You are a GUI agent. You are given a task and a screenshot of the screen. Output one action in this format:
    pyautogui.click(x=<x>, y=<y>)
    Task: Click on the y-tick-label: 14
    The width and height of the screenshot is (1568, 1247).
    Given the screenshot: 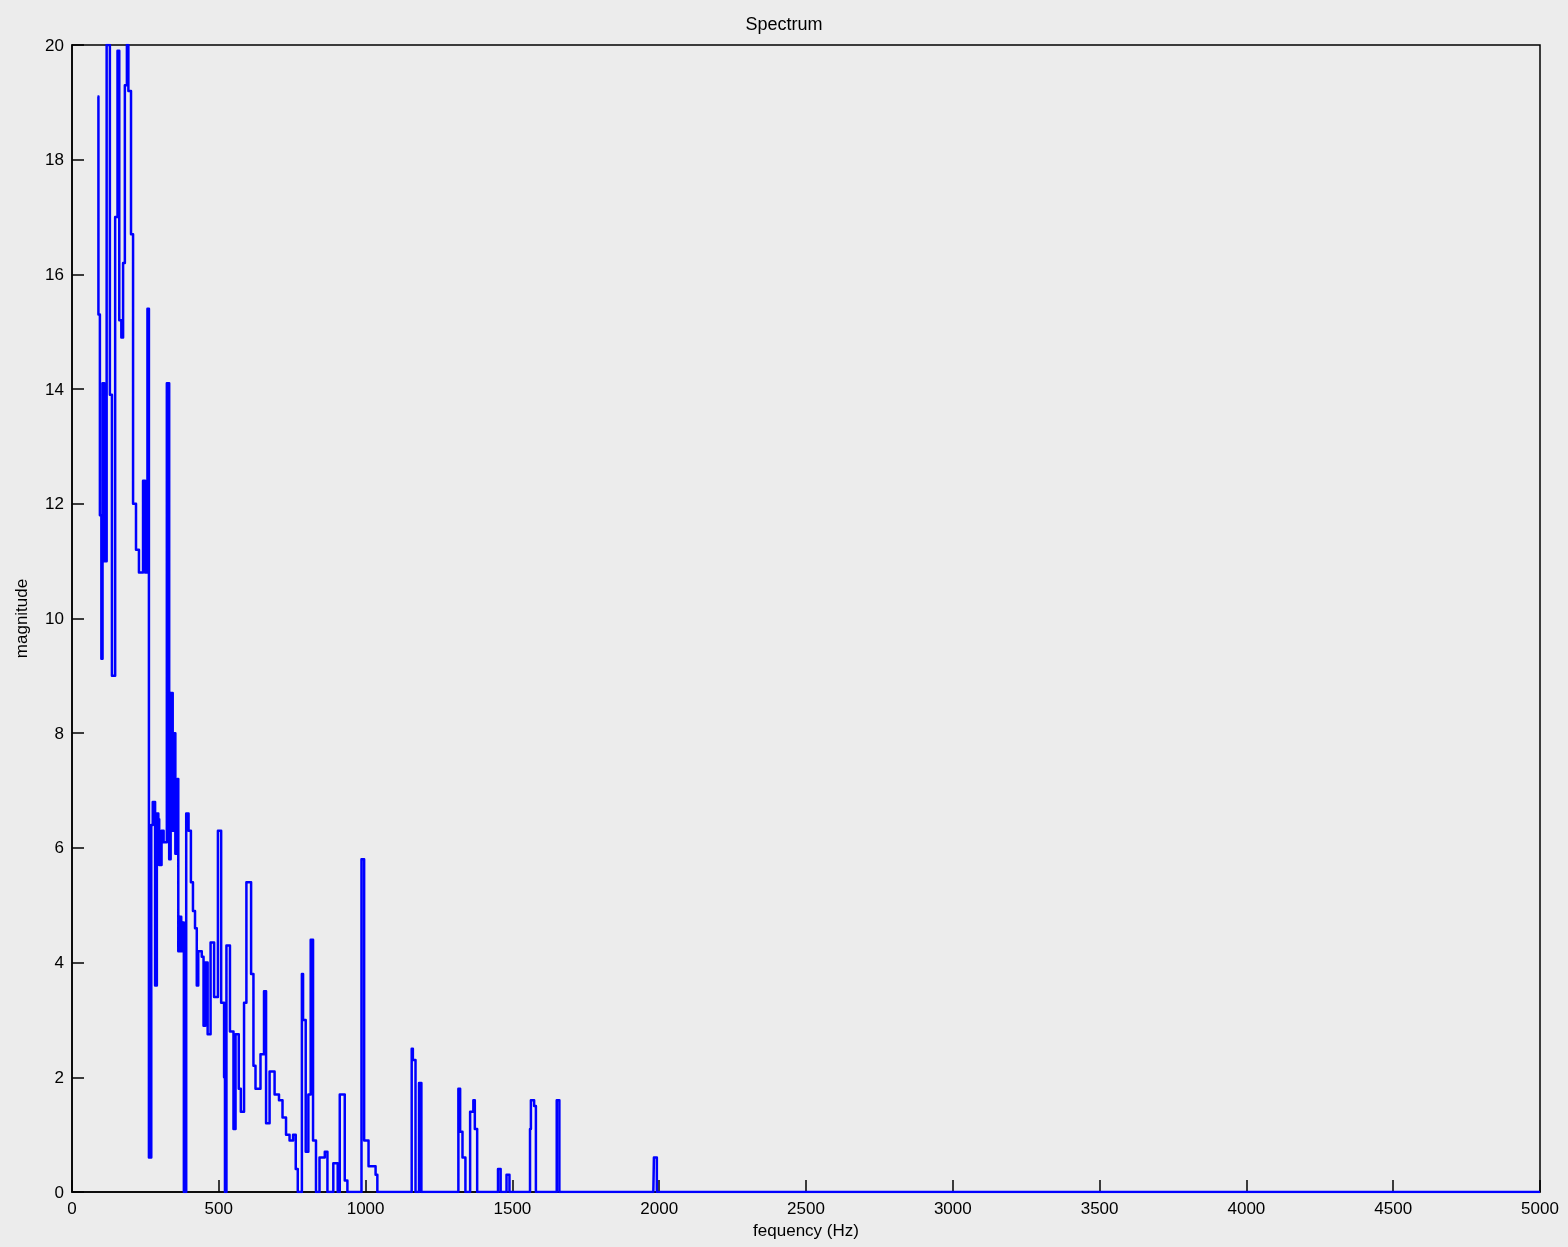 What is the action you would take?
    pyautogui.click(x=54, y=389)
    